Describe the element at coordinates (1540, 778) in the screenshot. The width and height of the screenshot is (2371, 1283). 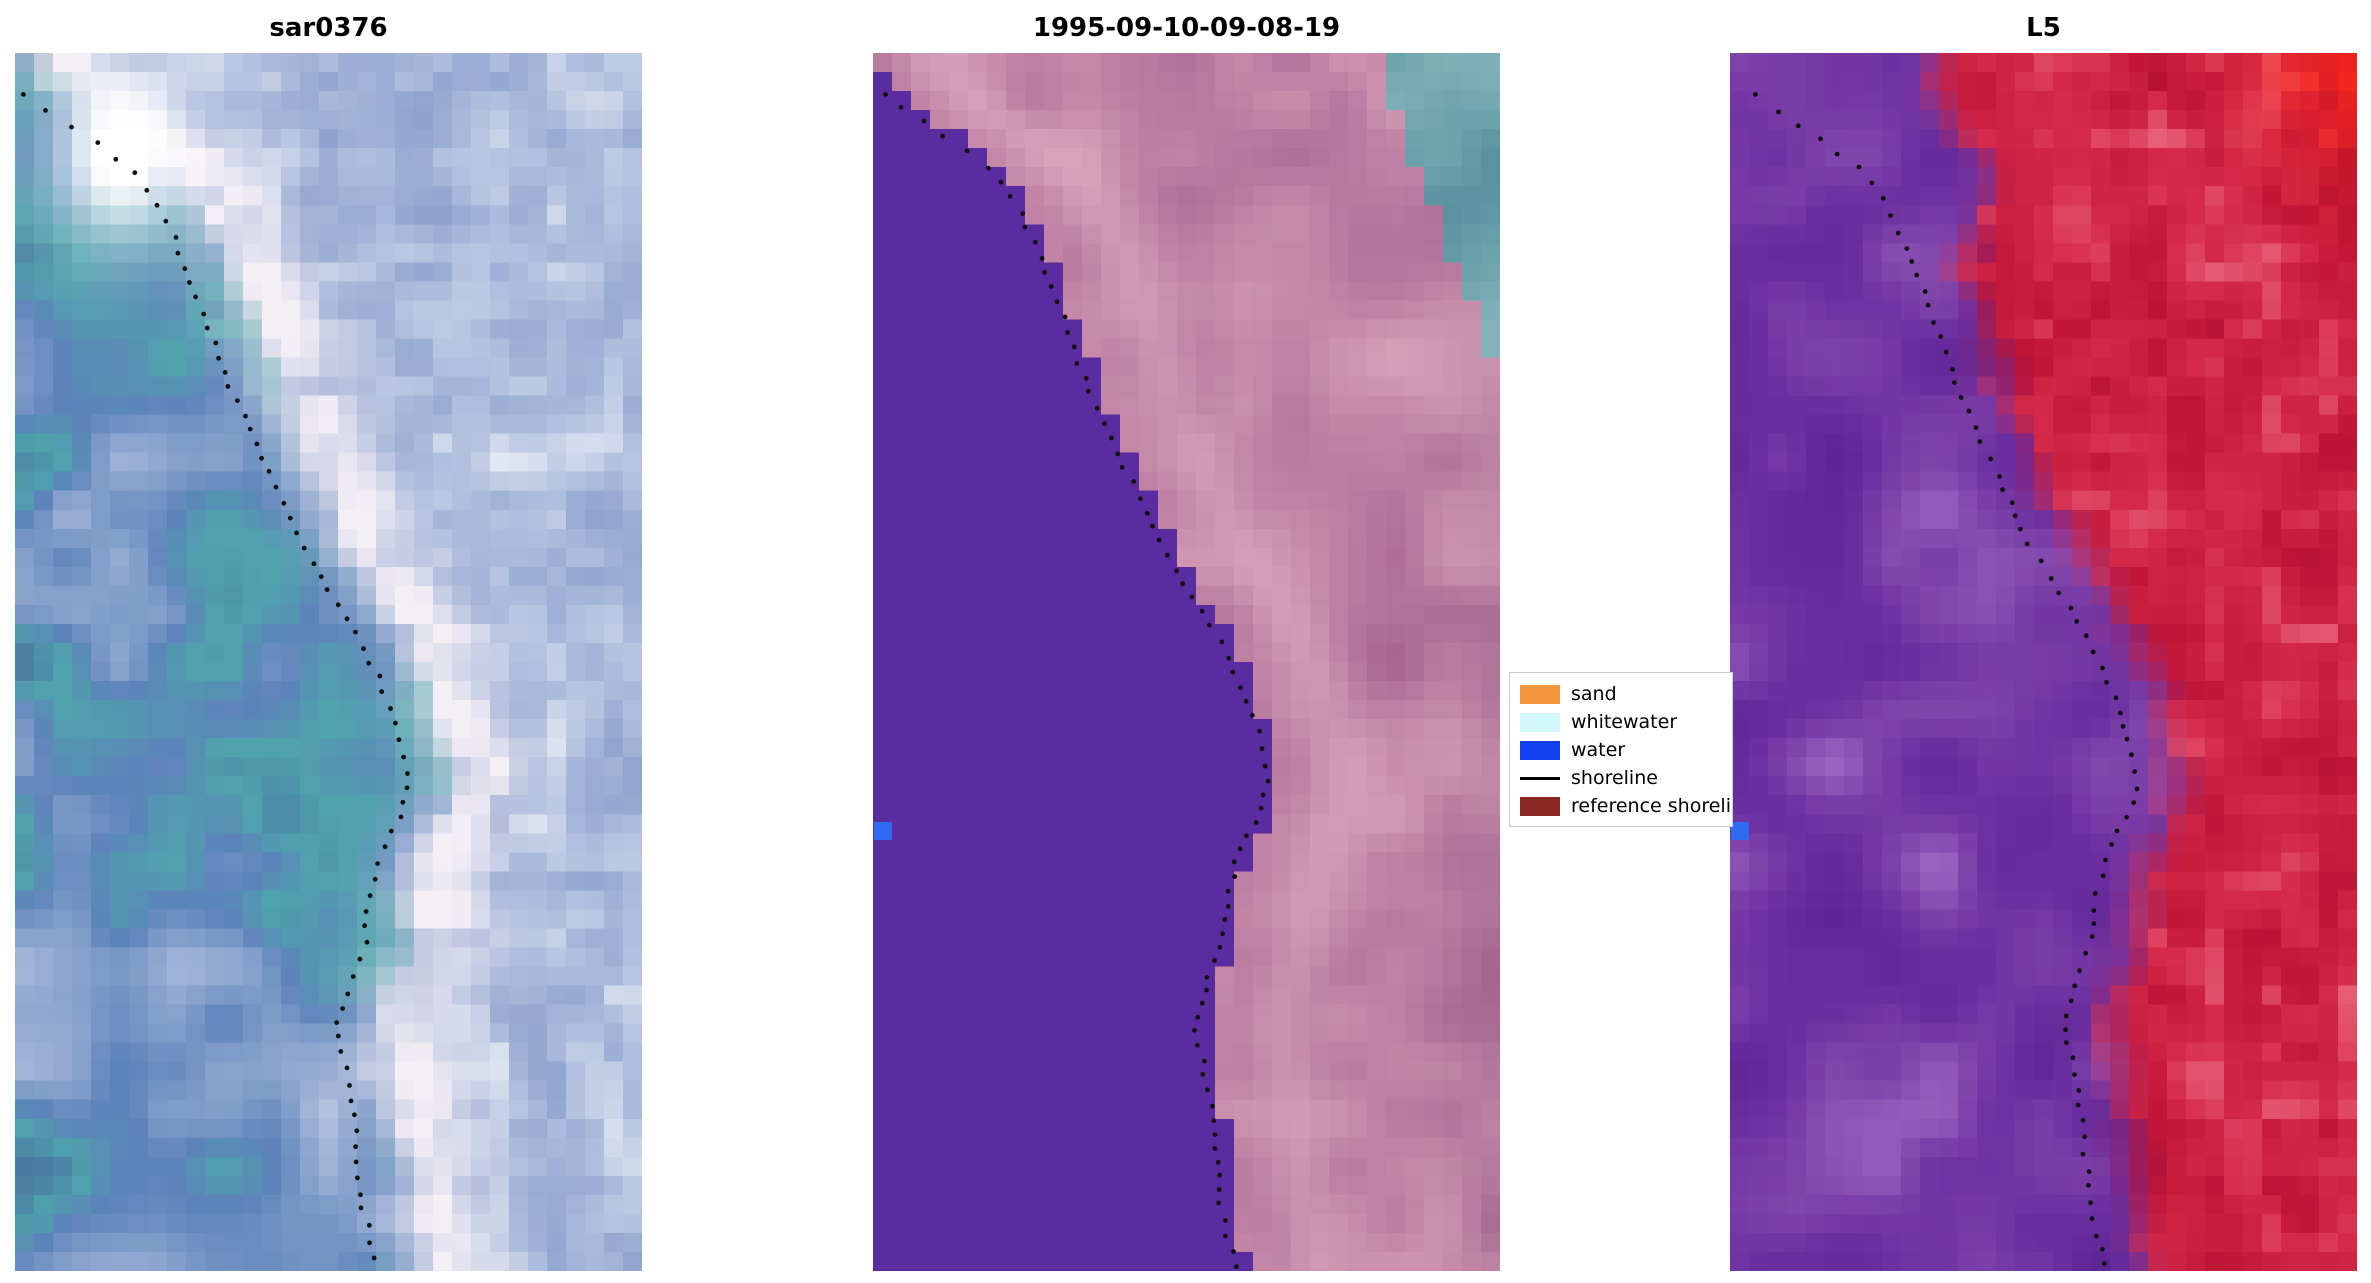
I see `shoreline-line-icon` at that location.